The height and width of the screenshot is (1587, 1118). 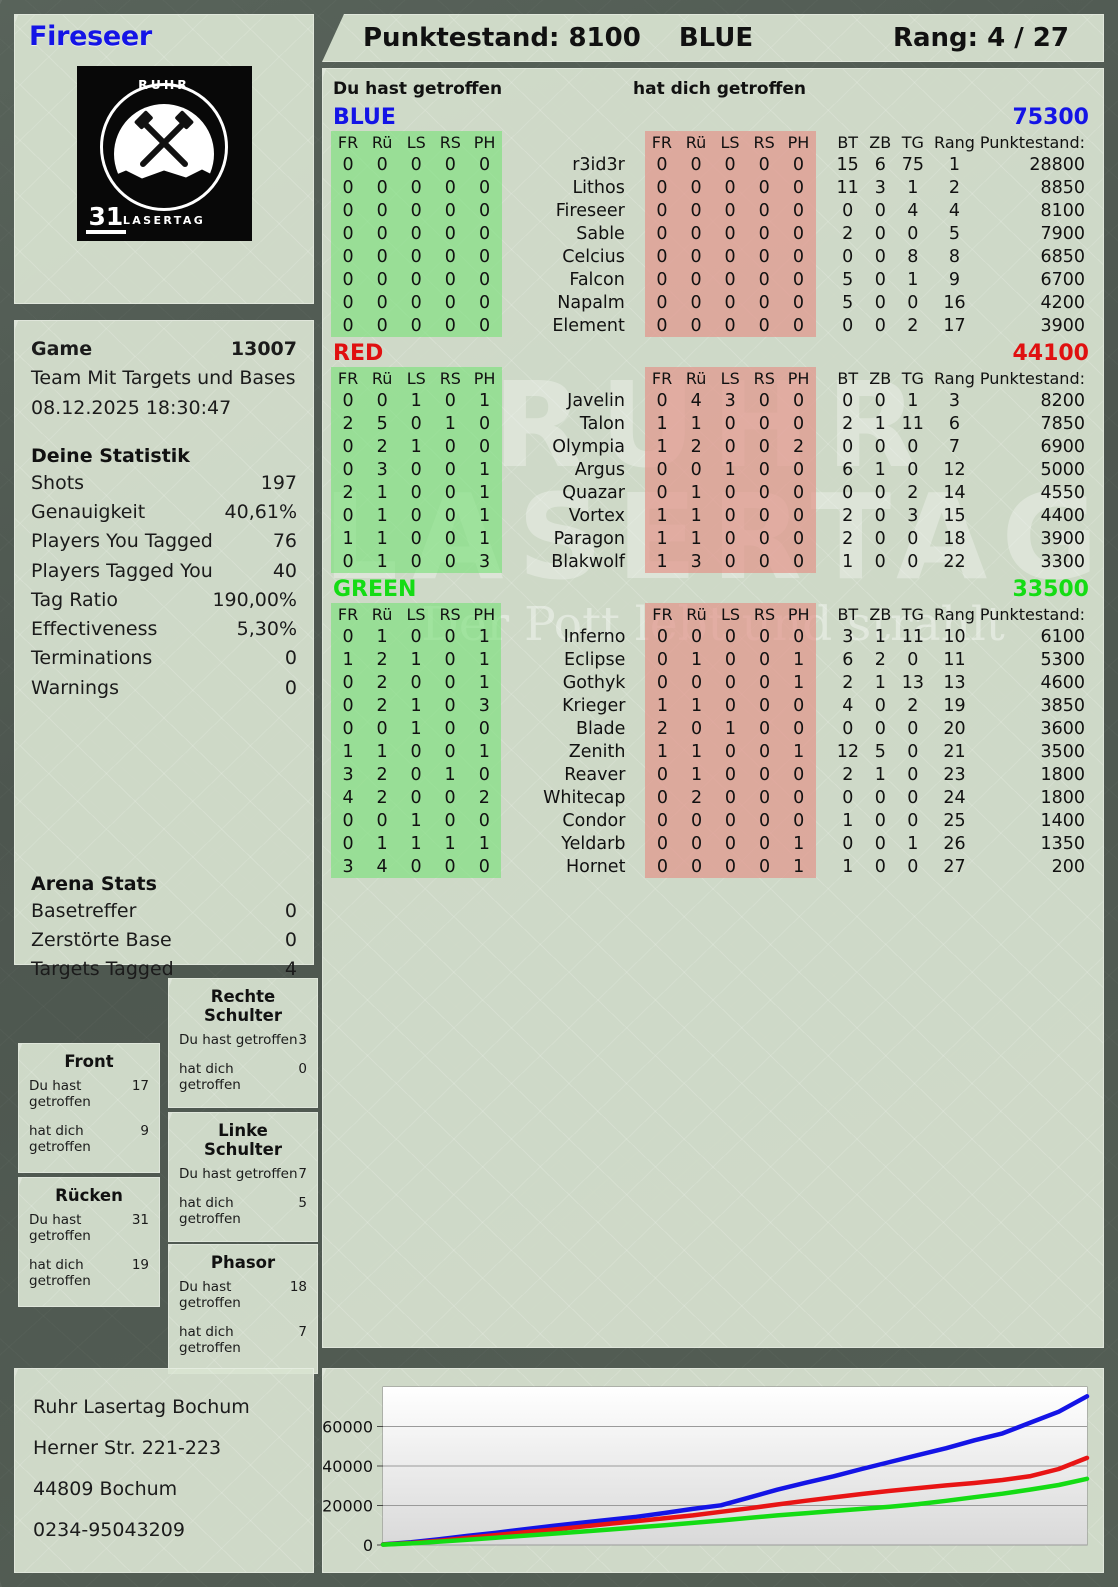 I want to click on stat-row: Genauigkeit 40,61%, so click(x=164, y=512).